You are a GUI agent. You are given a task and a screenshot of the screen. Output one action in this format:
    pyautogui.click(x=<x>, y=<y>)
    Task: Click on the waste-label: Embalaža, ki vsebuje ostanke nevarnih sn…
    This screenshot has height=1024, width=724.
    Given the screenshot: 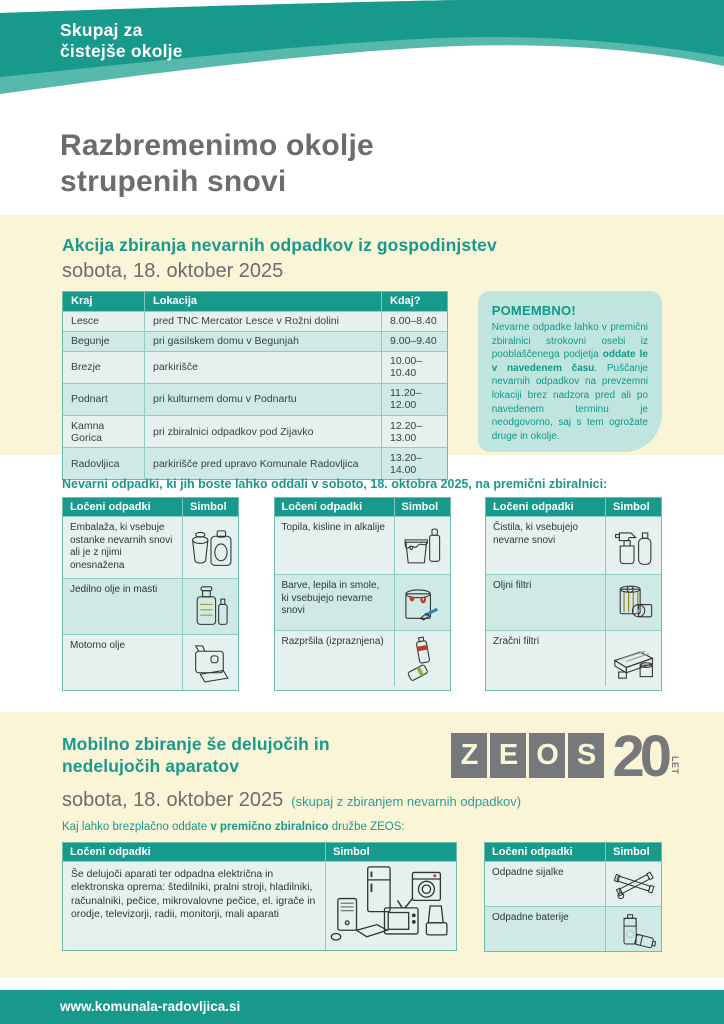 What is the action you would take?
    pyautogui.click(x=121, y=547)
    